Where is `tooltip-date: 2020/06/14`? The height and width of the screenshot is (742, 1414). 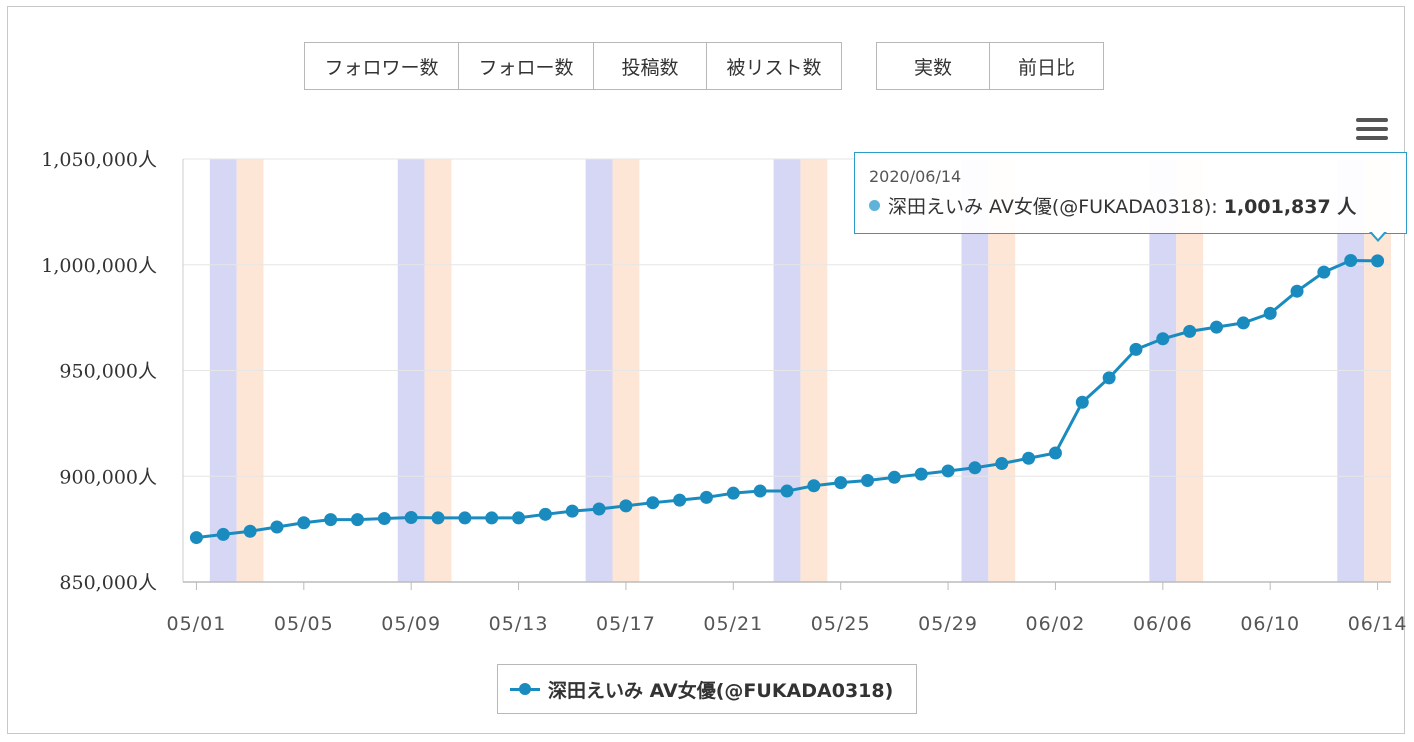 tooltip-date: 2020/06/14 is located at coordinates (915, 176).